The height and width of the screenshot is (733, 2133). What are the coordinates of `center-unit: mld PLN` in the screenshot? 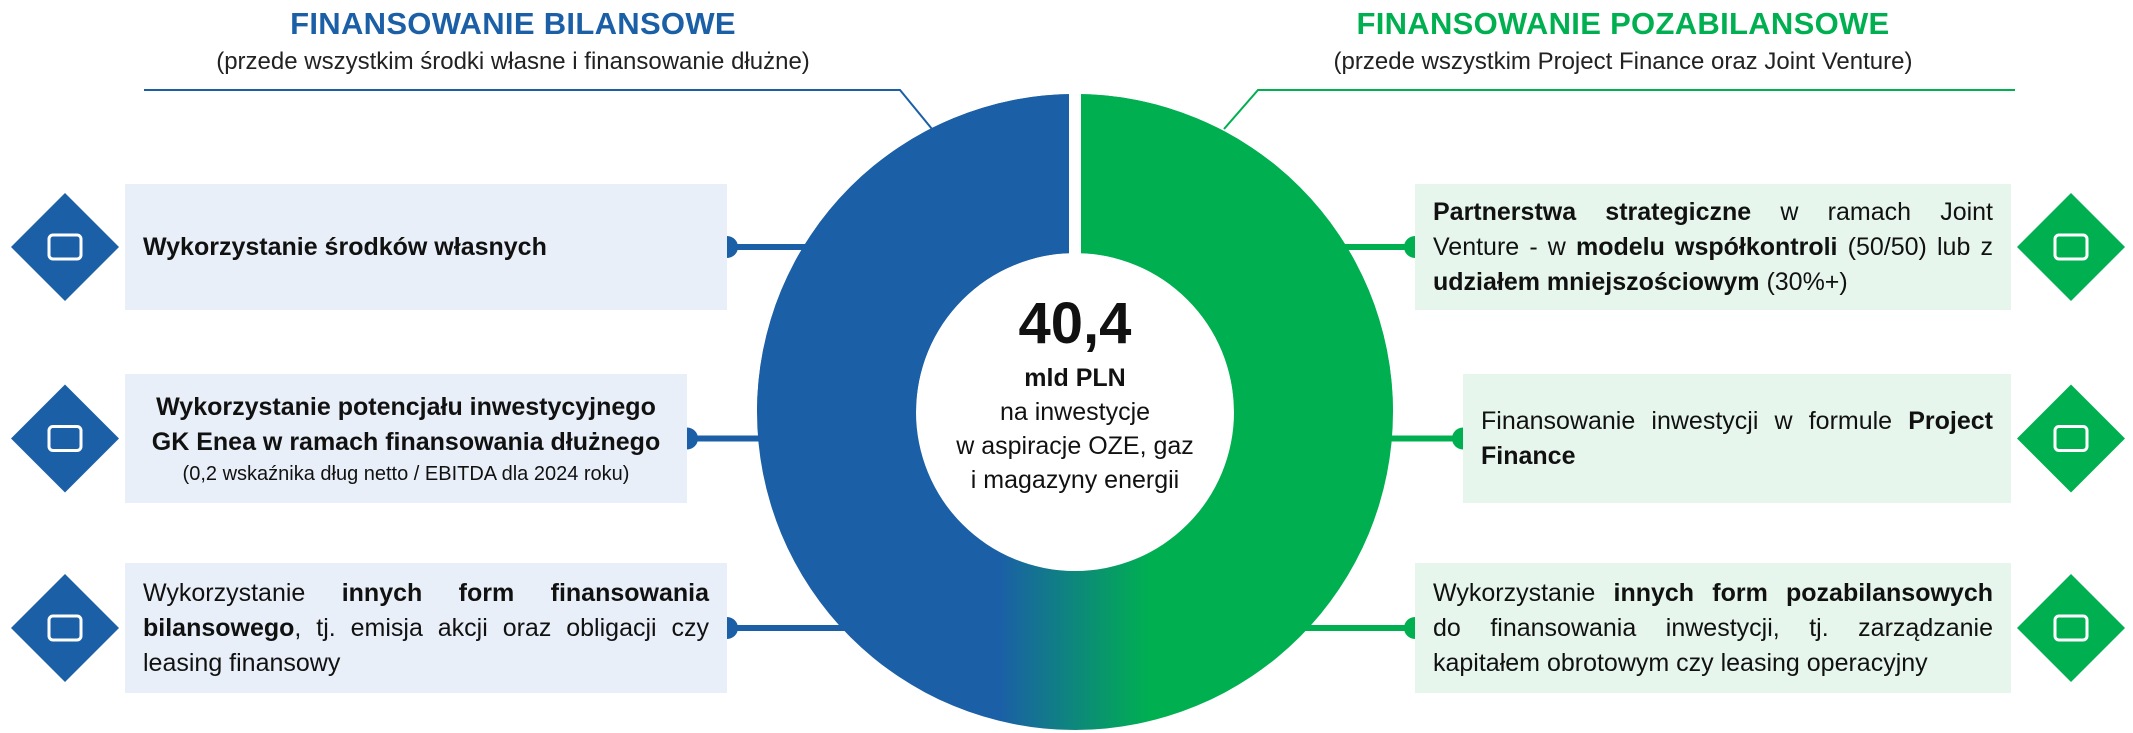 It's located at (1075, 378).